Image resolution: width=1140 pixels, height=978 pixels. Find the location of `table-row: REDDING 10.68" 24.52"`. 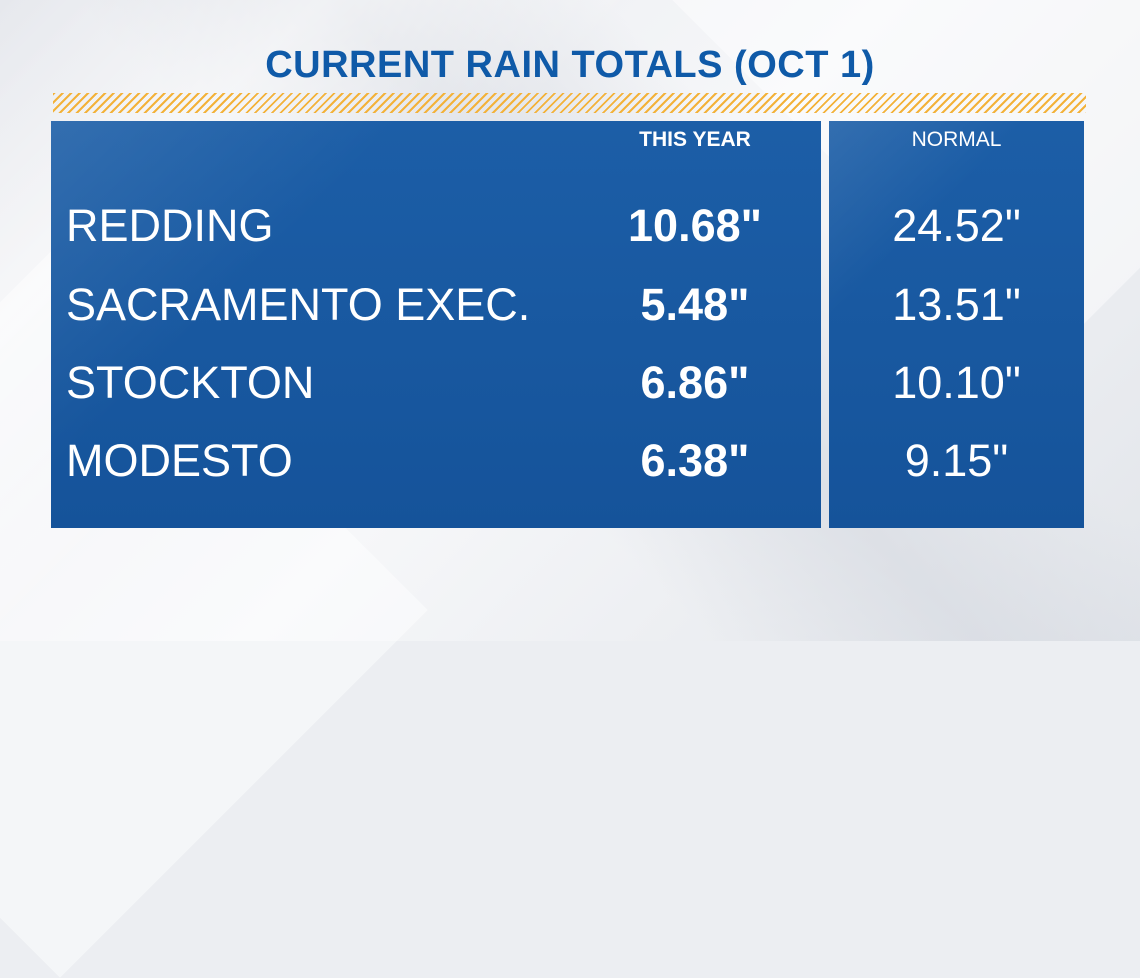

table-row: REDDING 10.68" 24.52" is located at coordinates (570, 226).